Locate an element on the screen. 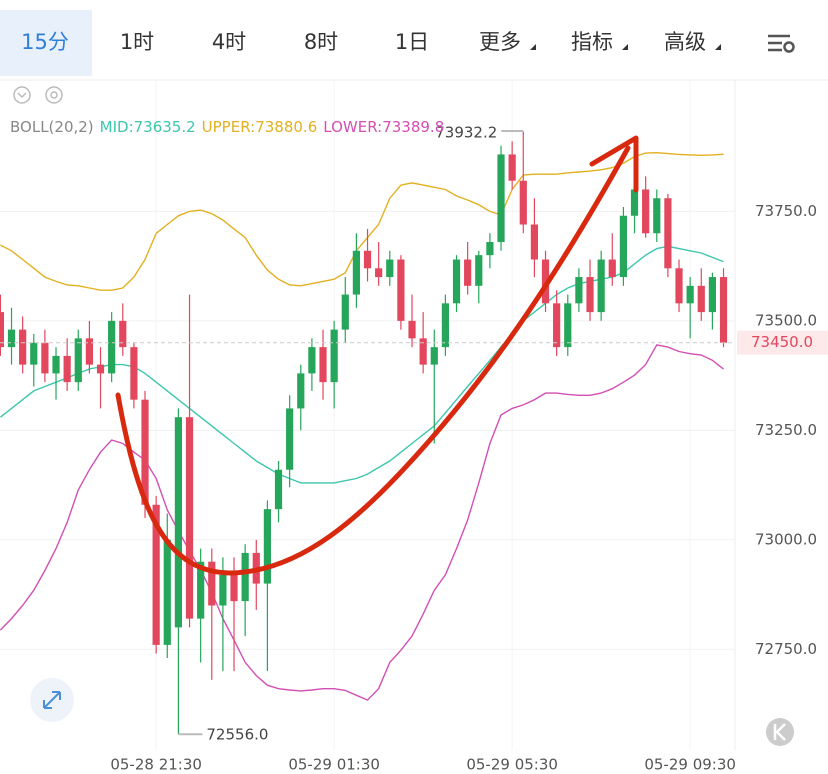 Image resolution: width=828 pixels, height=774 pixels. tab-bar is located at coordinates (414, 40).